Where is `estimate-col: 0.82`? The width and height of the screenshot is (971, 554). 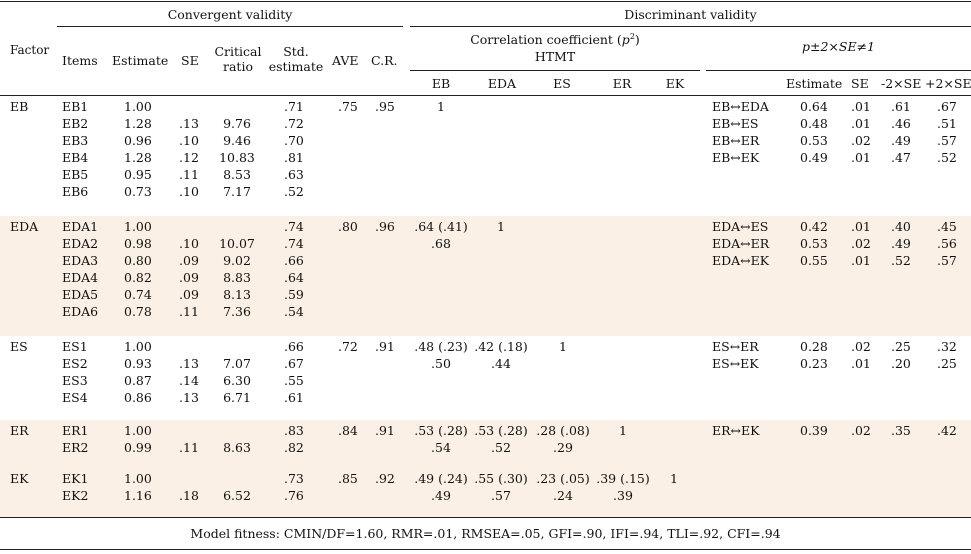
estimate-col: 0.82 is located at coordinates (138, 277).